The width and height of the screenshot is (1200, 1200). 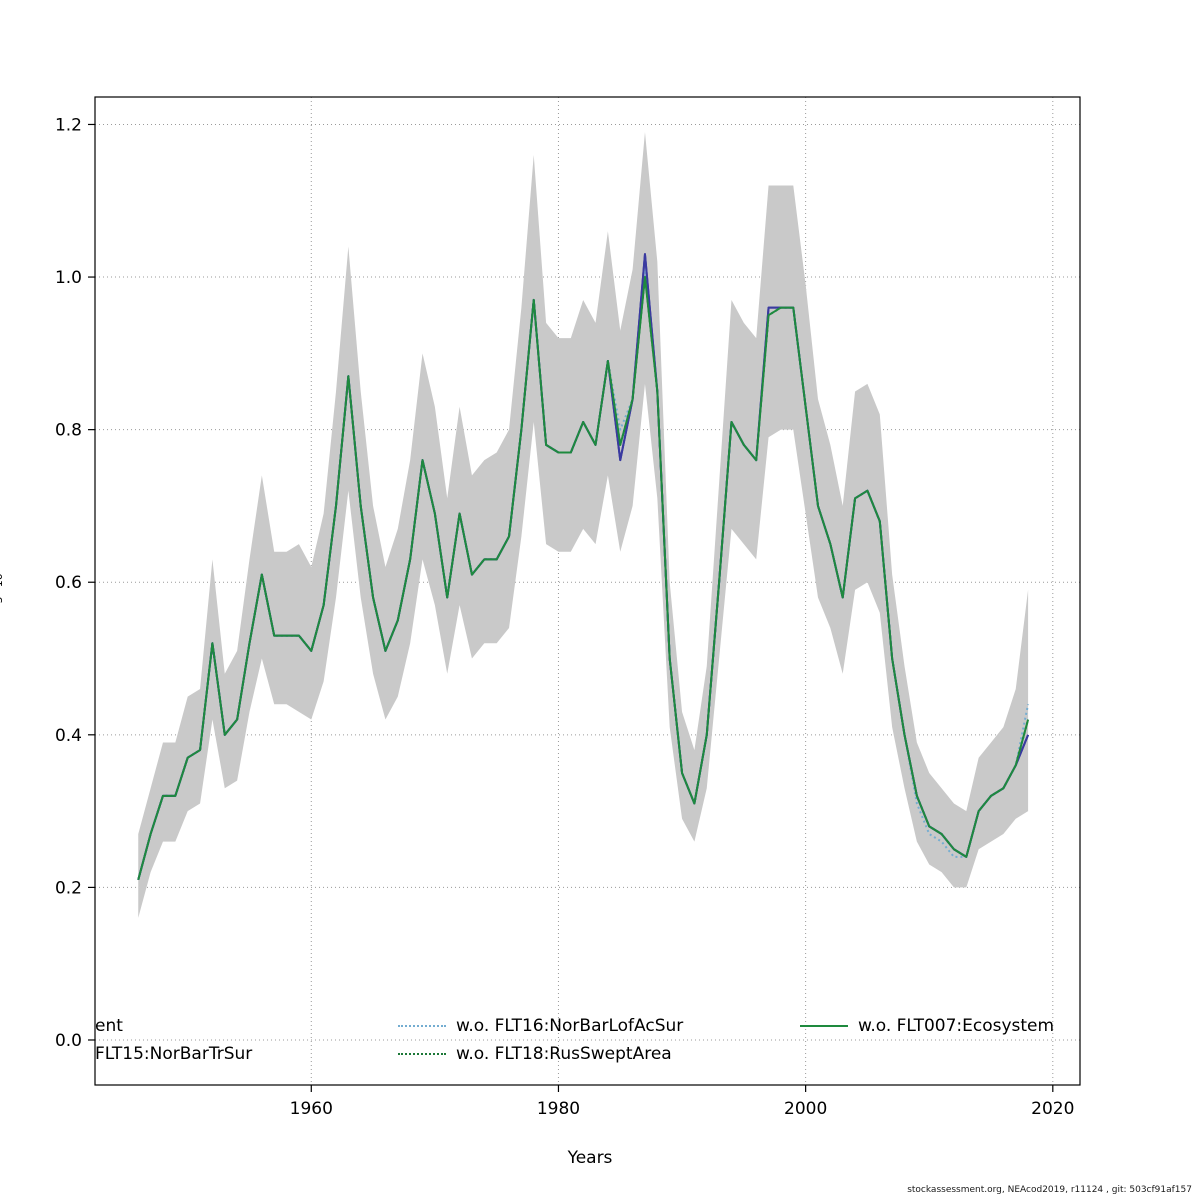 What do you see at coordinates (68, 1041) in the screenshot?
I see `y-tick-label: 0.0` at bounding box center [68, 1041].